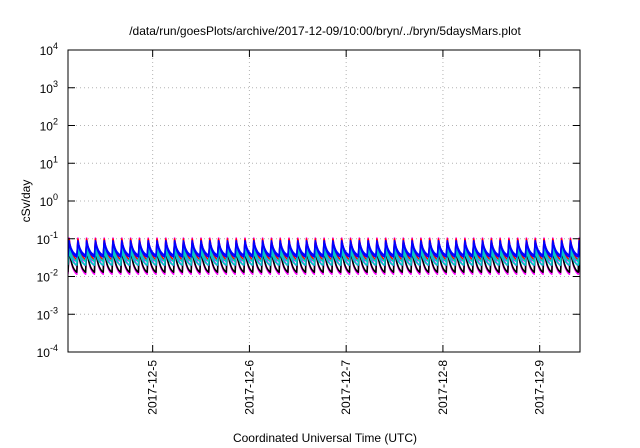 This screenshot has width=640, height=448. I want to click on y-tick-label: 10⁴, so click(49, 49).